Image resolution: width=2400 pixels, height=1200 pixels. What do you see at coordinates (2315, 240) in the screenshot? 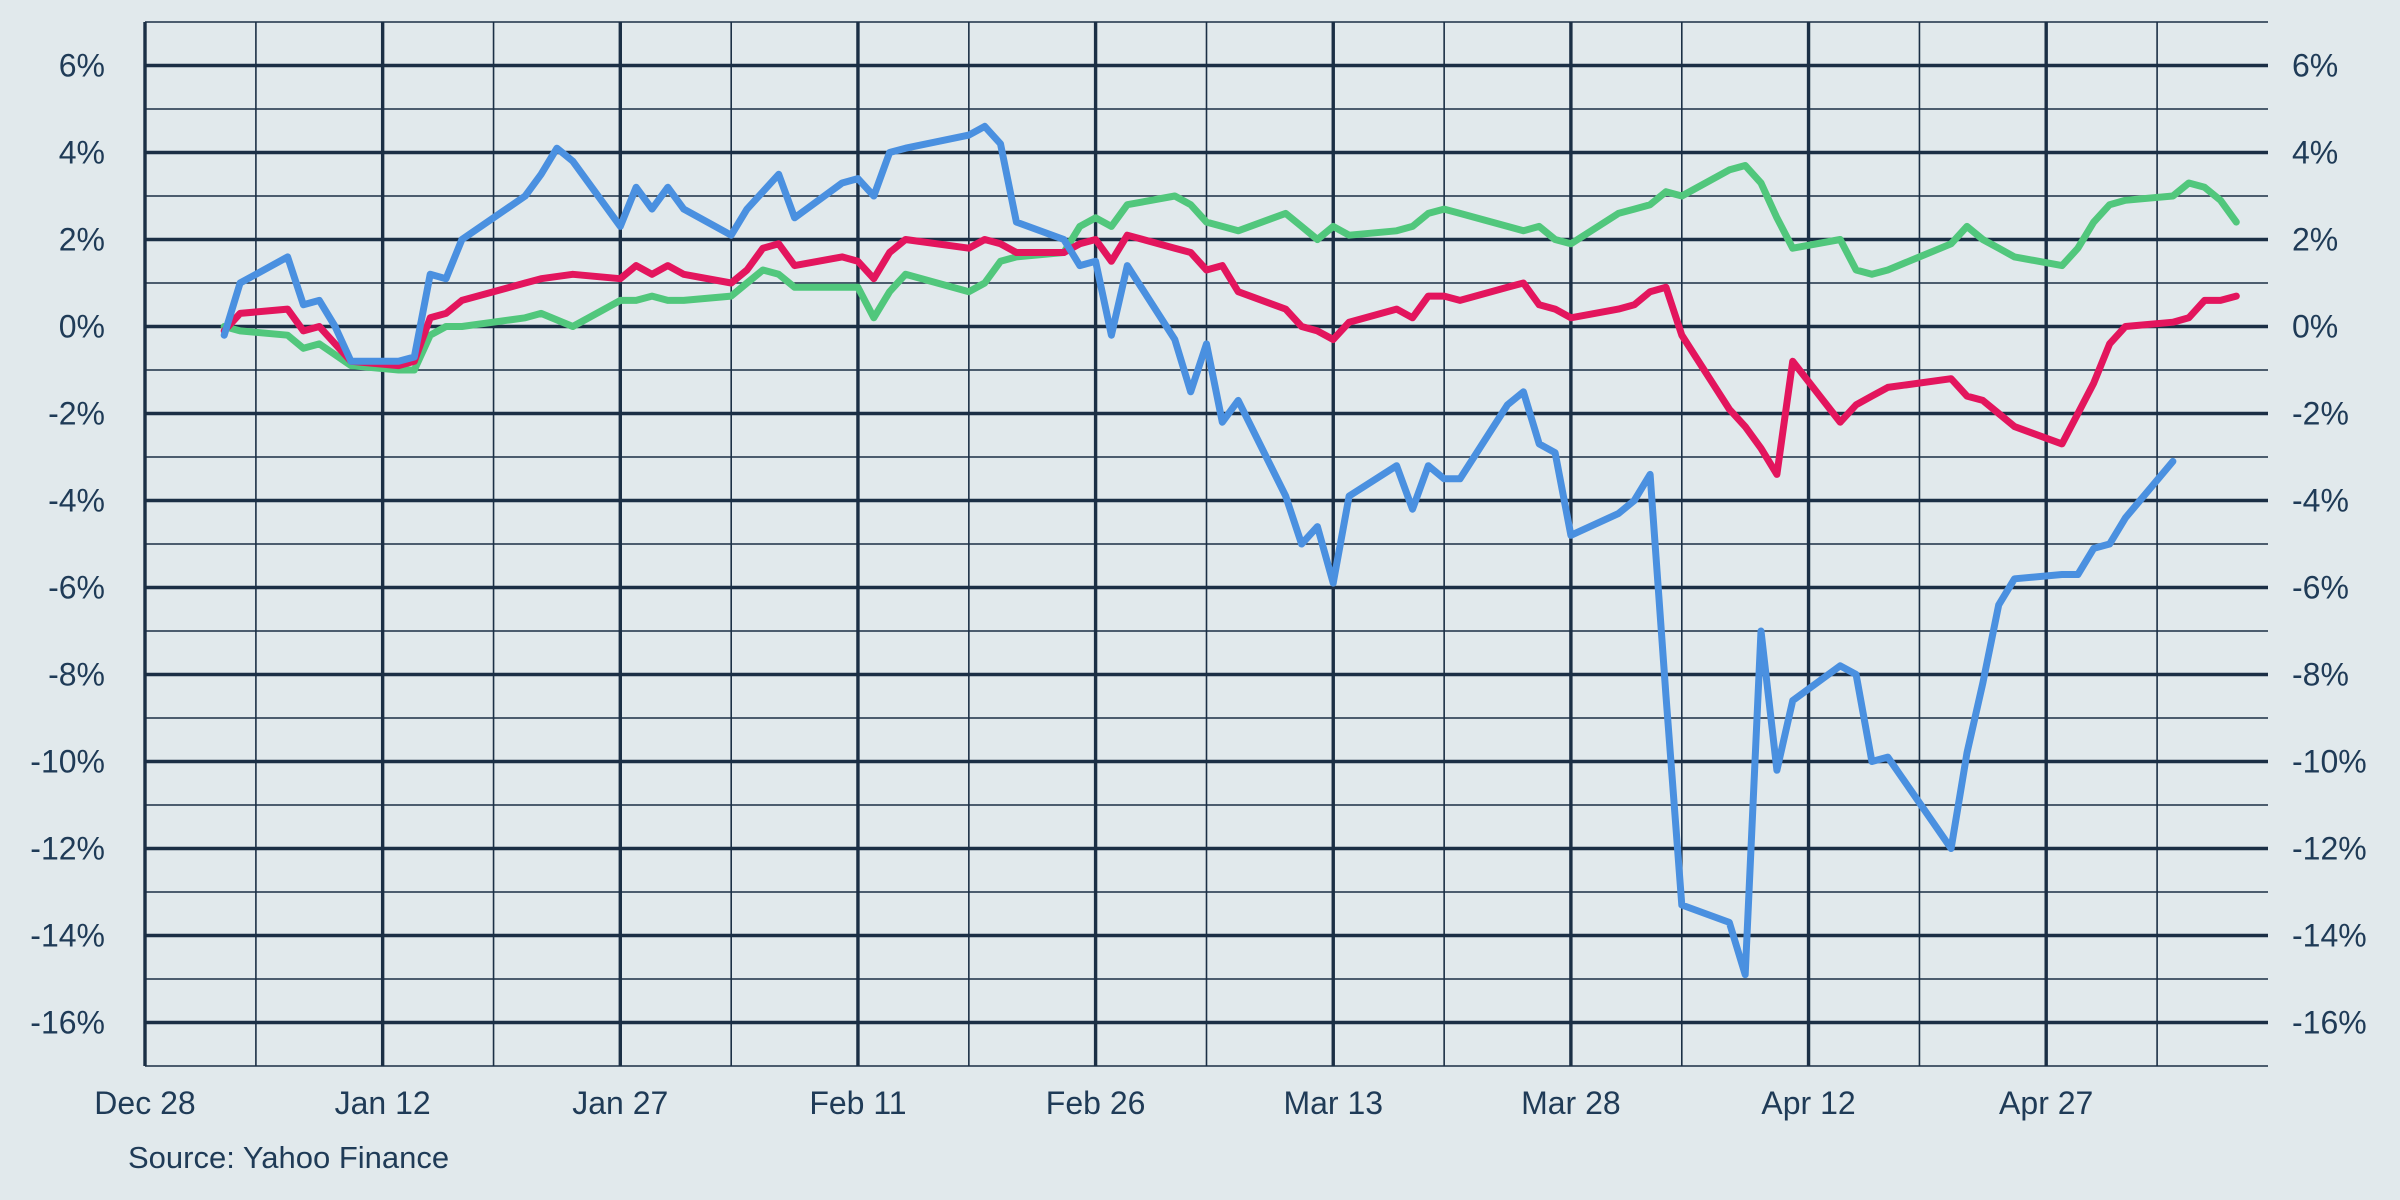
I see `y-tick-label-right: 2%` at bounding box center [2315, 240].